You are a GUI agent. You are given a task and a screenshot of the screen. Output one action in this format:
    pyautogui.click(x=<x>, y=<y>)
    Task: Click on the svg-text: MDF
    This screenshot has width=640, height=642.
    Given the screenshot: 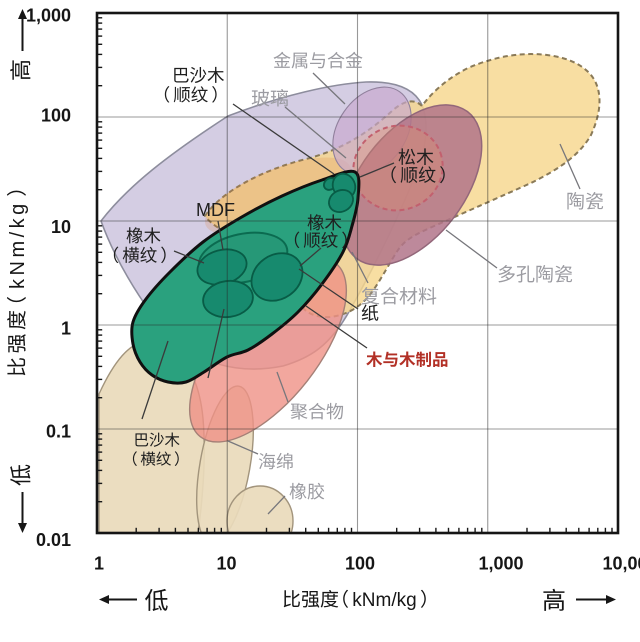 What is the action you would take?
    pyautogui.click(x=215, y=210)
    